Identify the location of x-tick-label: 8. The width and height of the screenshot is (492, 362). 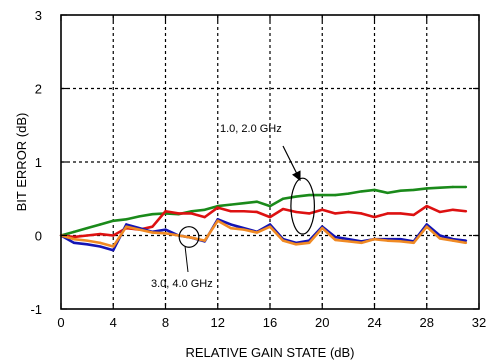
(165, 322).